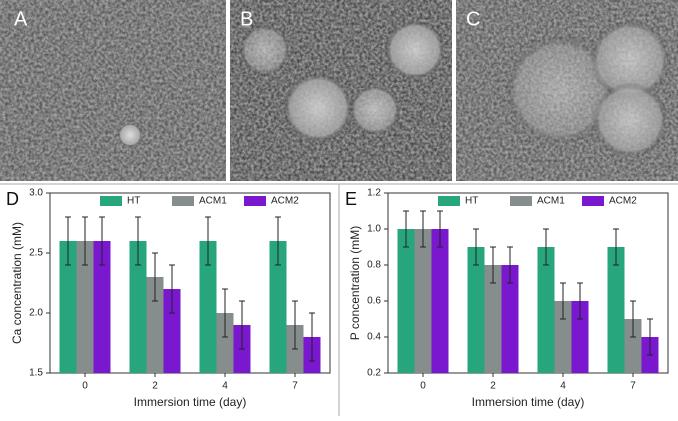 The image size is (678, 421). What do you see at coordinates (374, 337) in the screenshot?
I see `y-tick-label: 0.4` at bounding box center [374, 337].